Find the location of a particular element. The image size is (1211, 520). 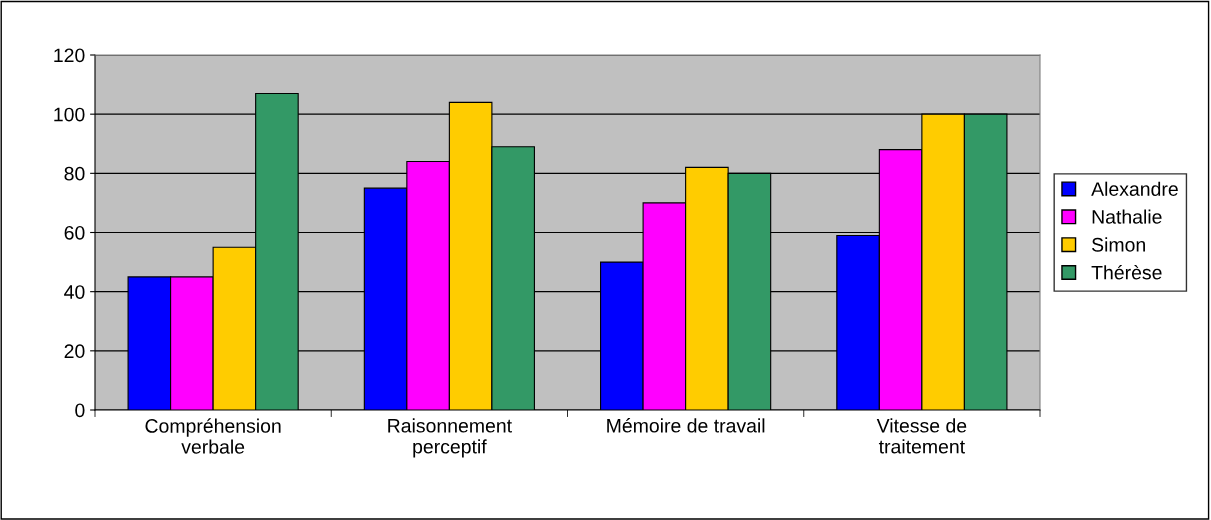

y-tick-label: 80 is located at coordinates (74, 173).